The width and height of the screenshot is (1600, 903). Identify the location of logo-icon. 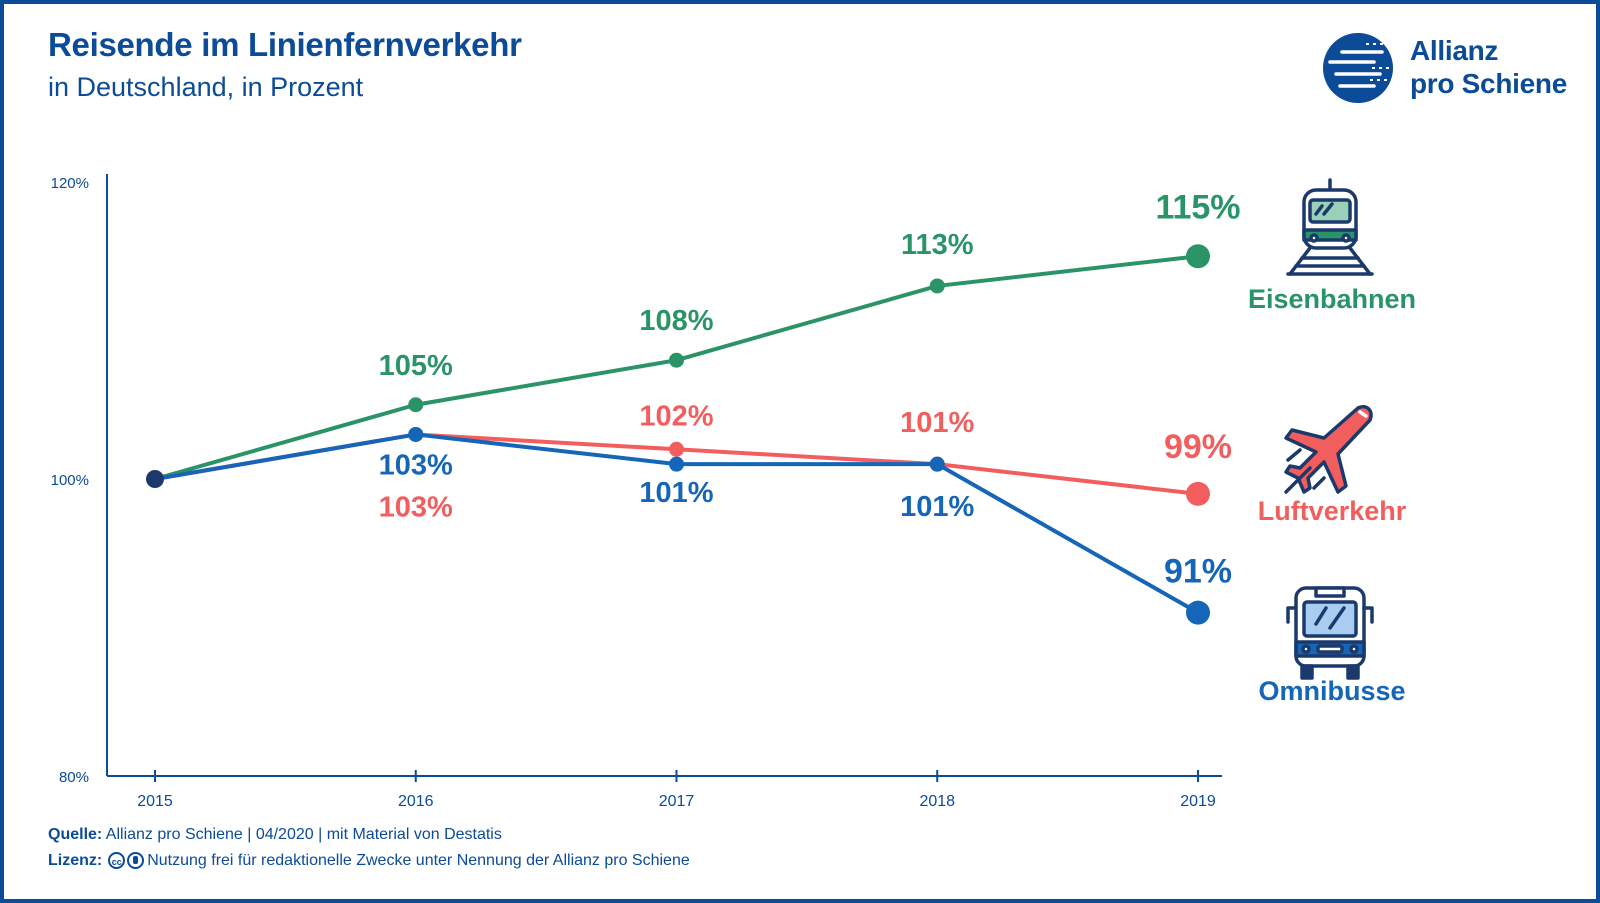
(1361, 68).